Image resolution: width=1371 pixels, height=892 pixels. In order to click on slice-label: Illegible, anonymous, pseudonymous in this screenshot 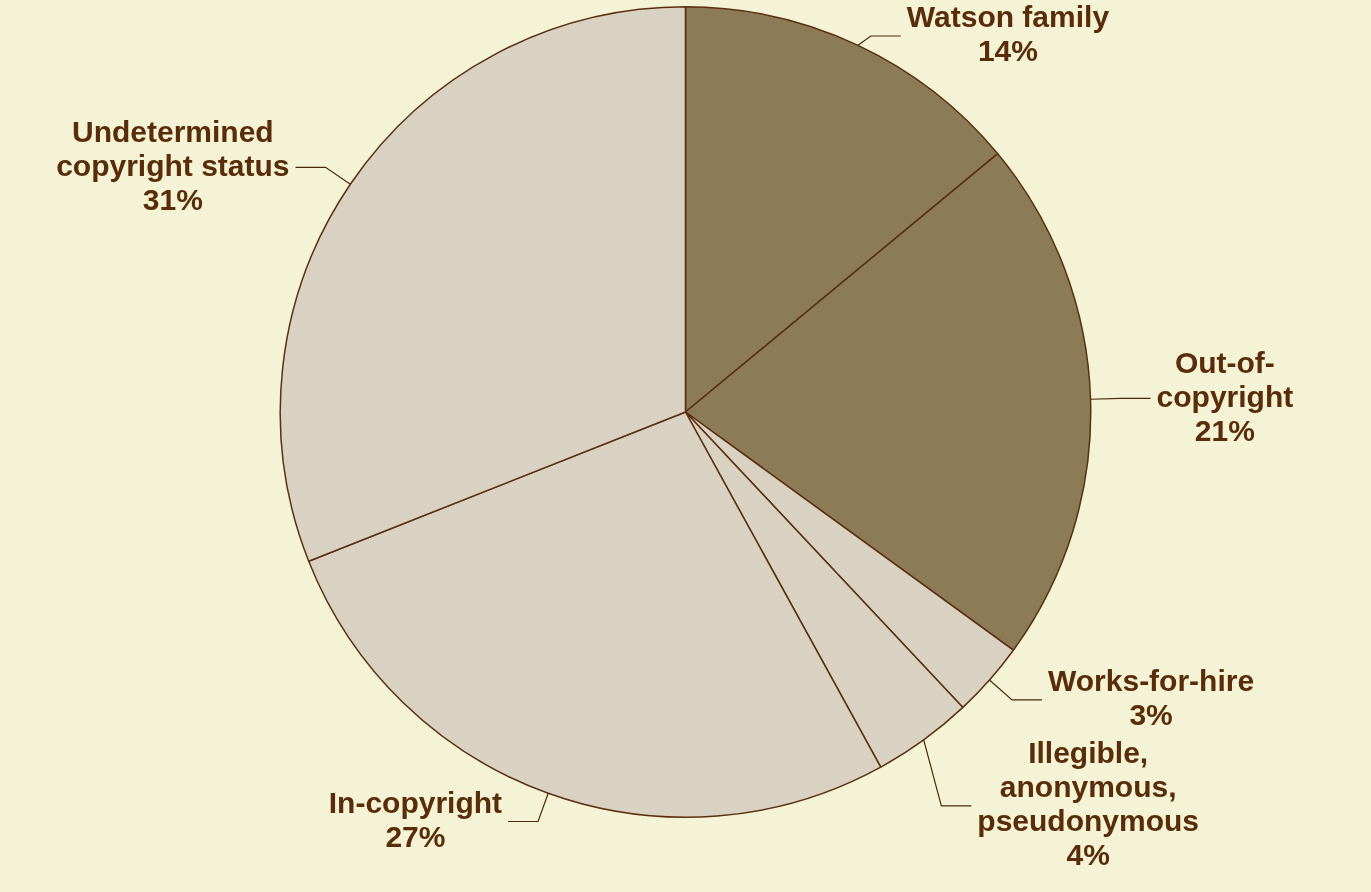, I will do `click(1088, 787)`.